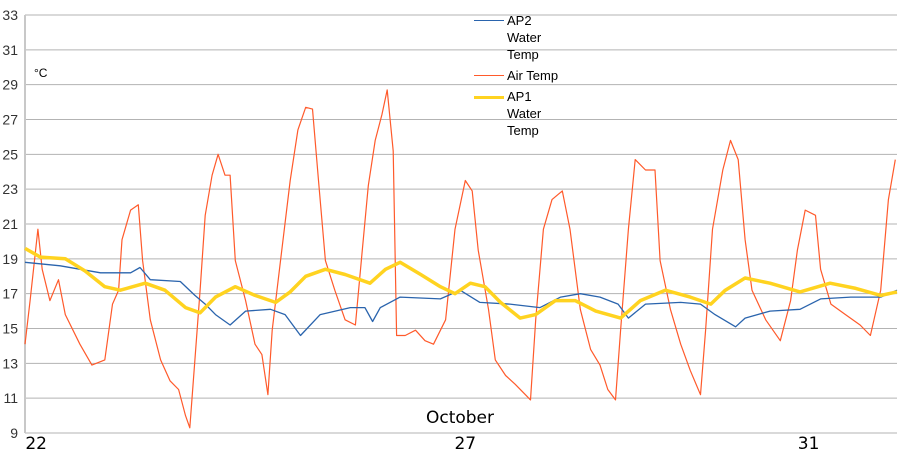 The width and height of the screenshot is (900, 468). I want to click on legend-label: AP1 Water Temp, so click(524, 113).